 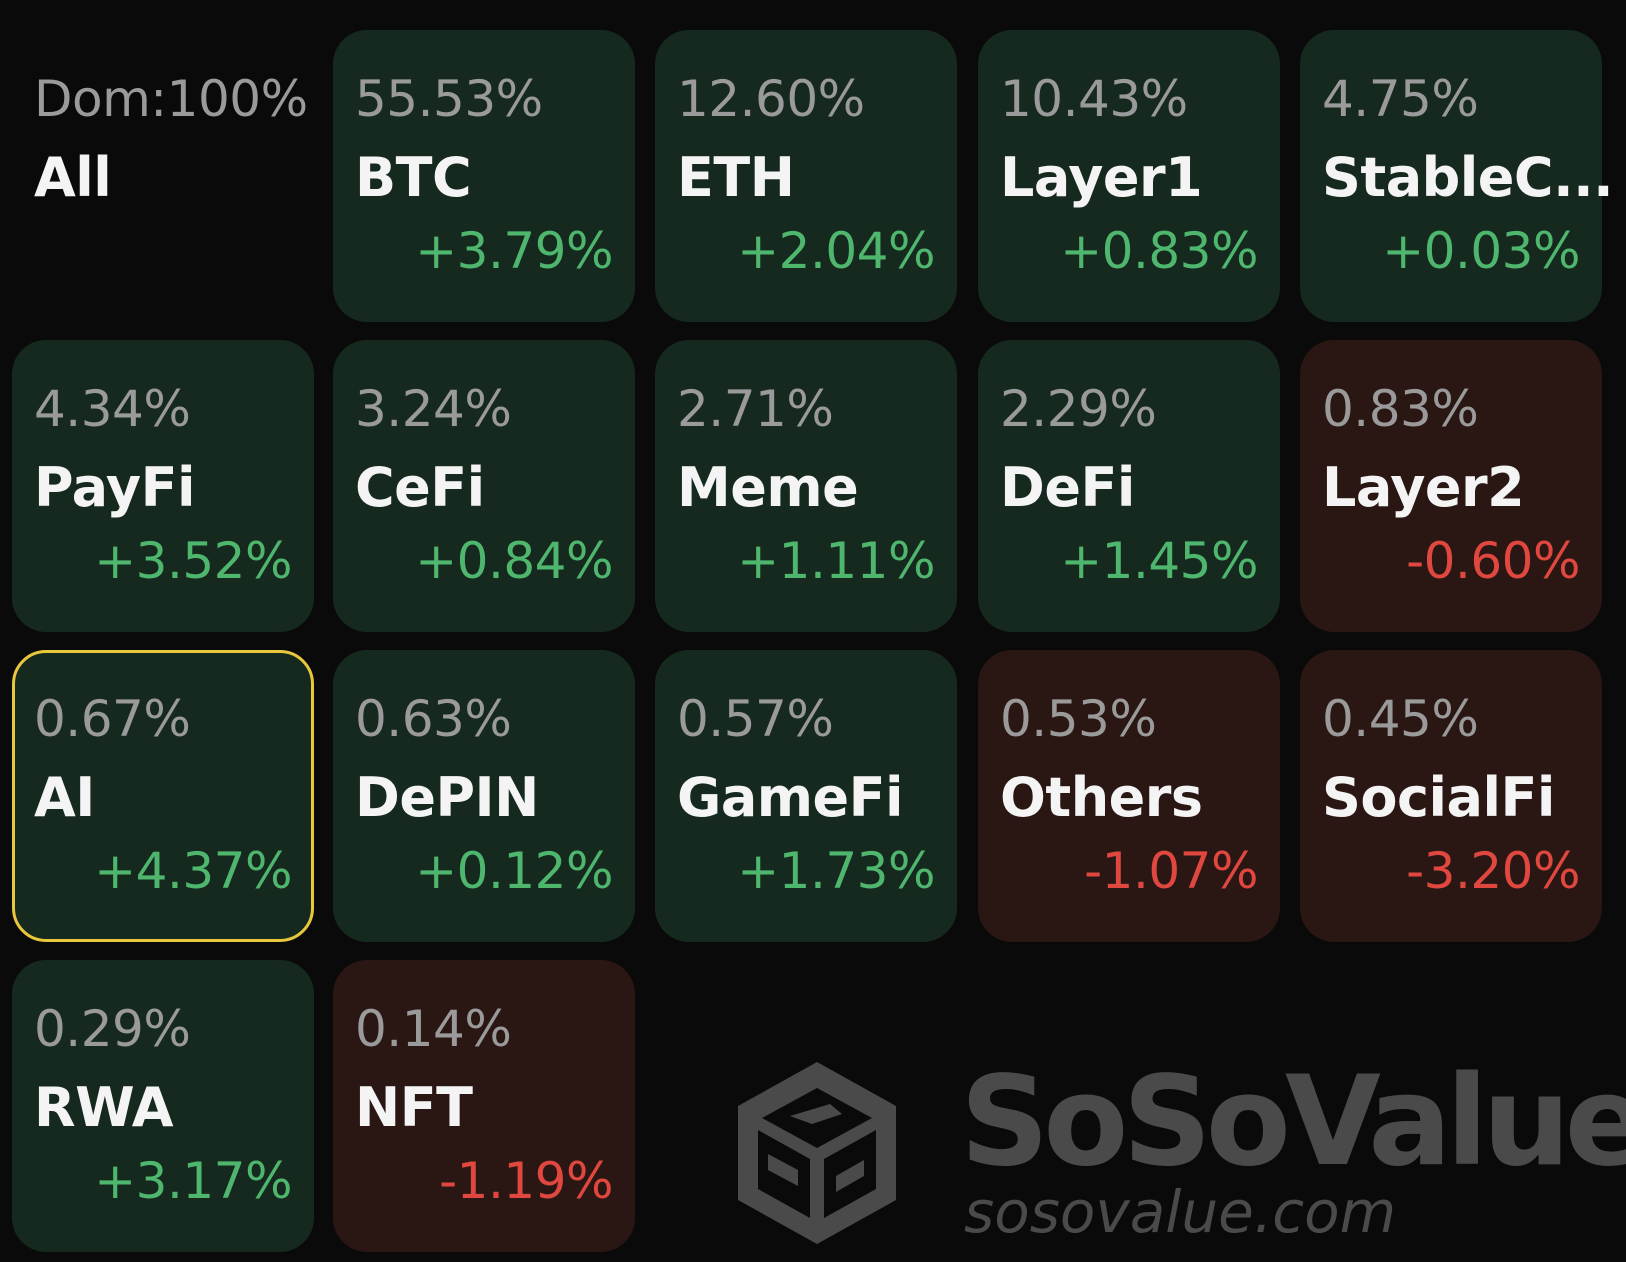 What do you see at coordinates (433, 1029) in the screenshot?
I see `dominance-value: 0.14%` at bounding box center [433, 1029].